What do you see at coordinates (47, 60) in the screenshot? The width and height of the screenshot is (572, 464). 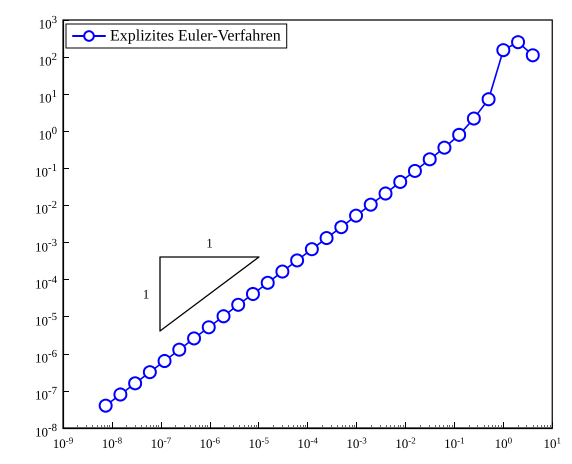 I see `y-tick-label: 10$^{2}$` at bounding box center [47, 60].